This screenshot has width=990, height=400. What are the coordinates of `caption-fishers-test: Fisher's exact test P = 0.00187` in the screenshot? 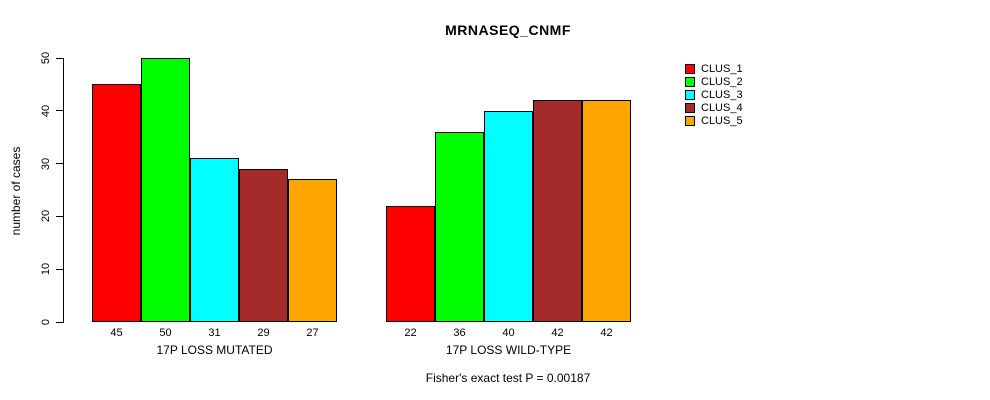 It's located at (508, 378).